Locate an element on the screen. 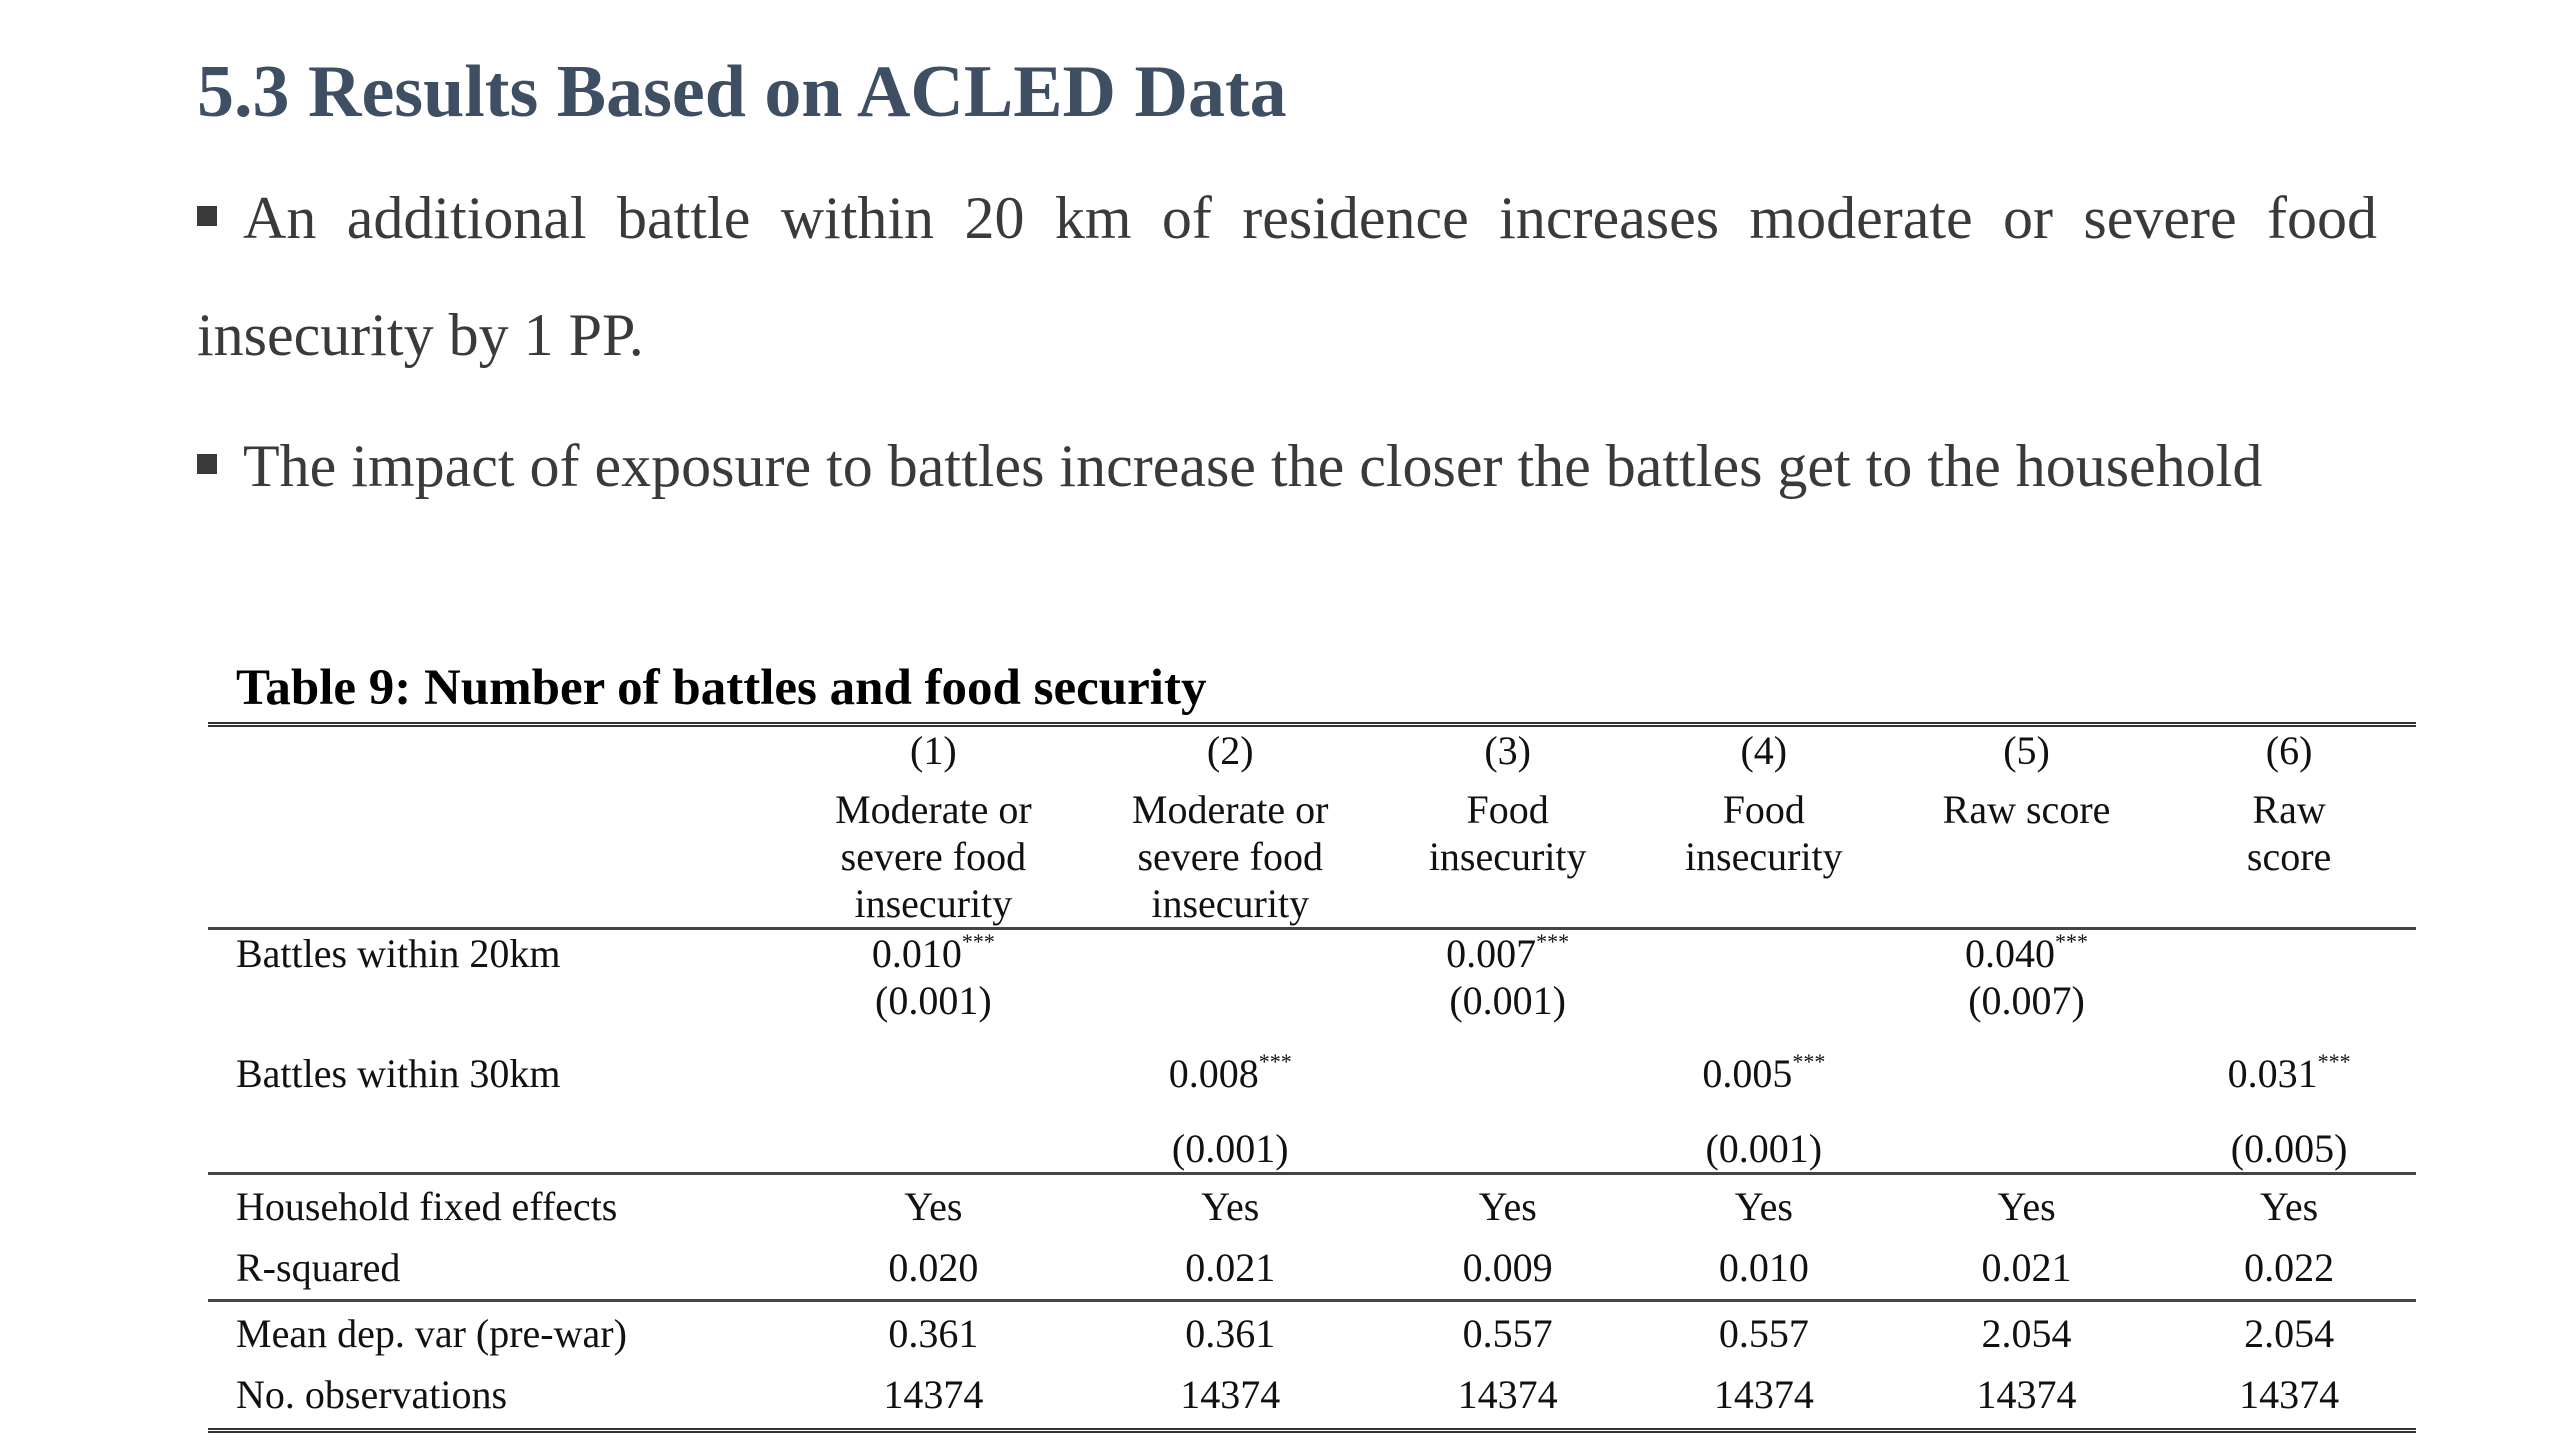 This screenshot has width=2560, height=1440. column-number: (3) is located at coordinates (1507, 750).